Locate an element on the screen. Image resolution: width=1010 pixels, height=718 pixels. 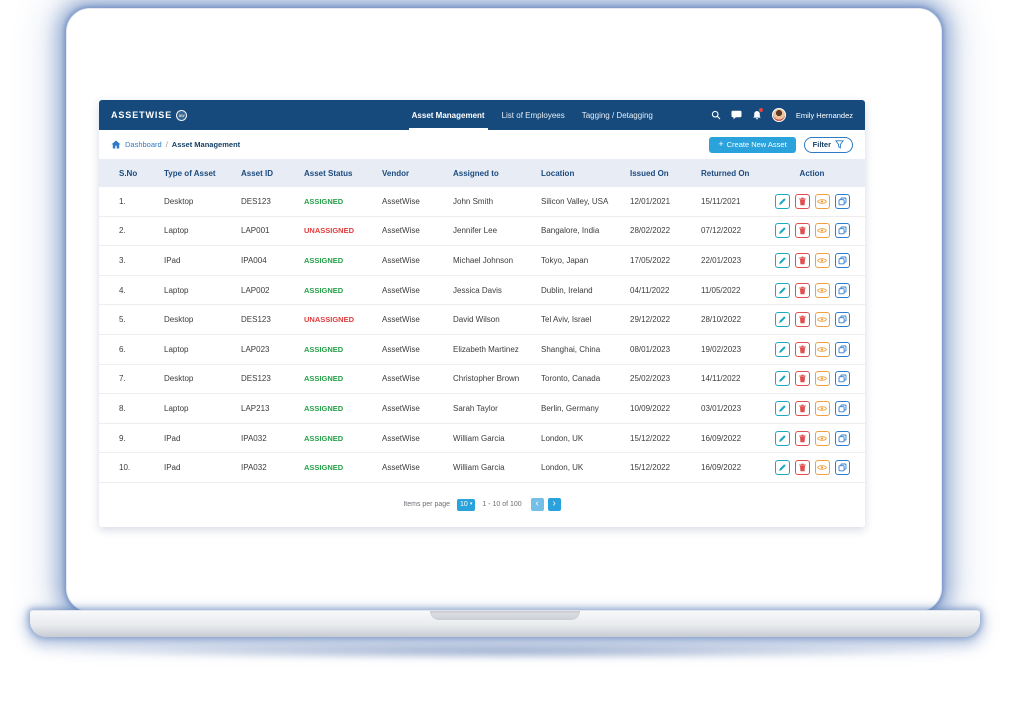
cell-assigned-to: David Wilson is located at coordinates (476, 320).